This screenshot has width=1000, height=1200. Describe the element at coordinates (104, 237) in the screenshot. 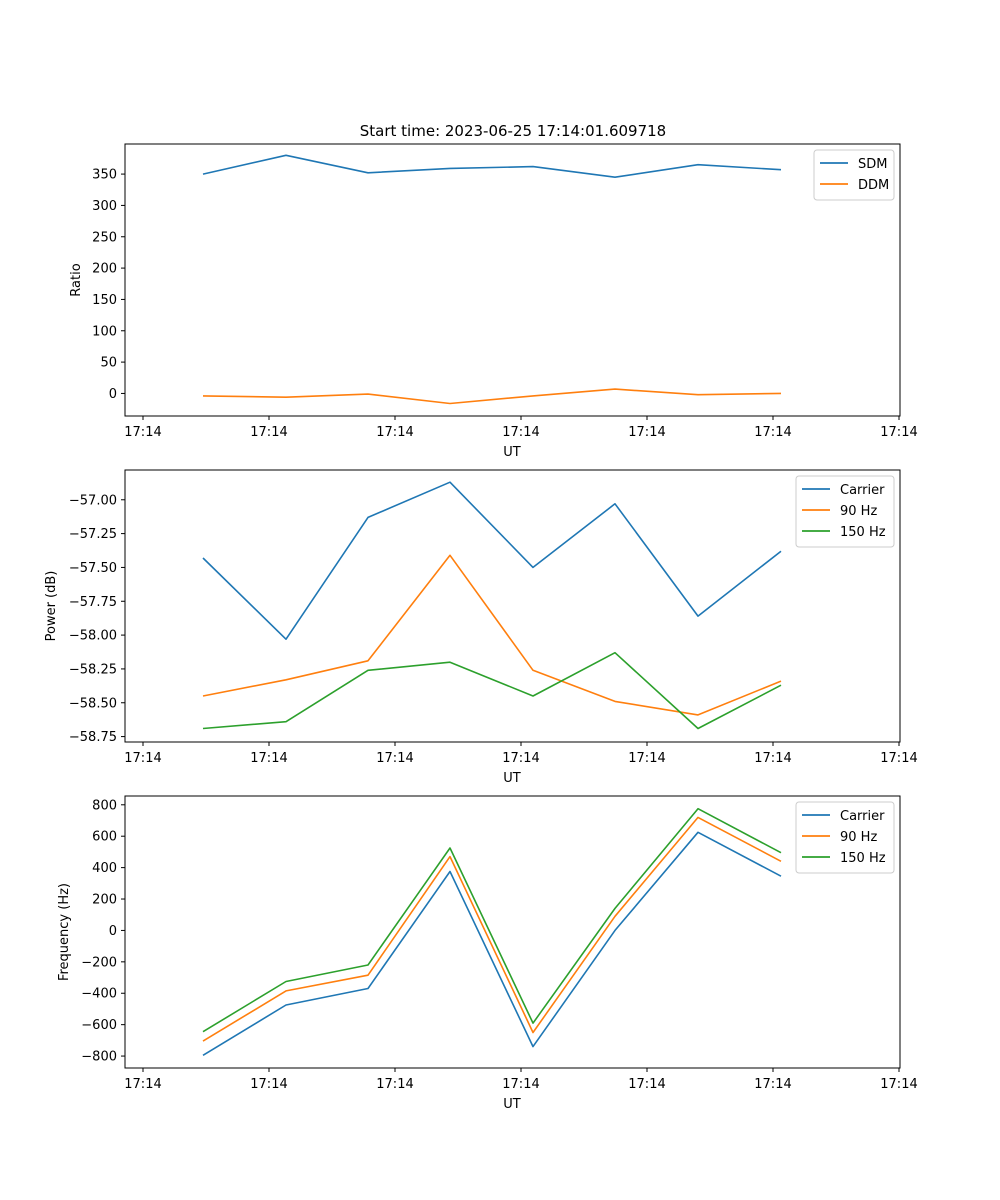

I see `y-tick-label: 250` at that location.